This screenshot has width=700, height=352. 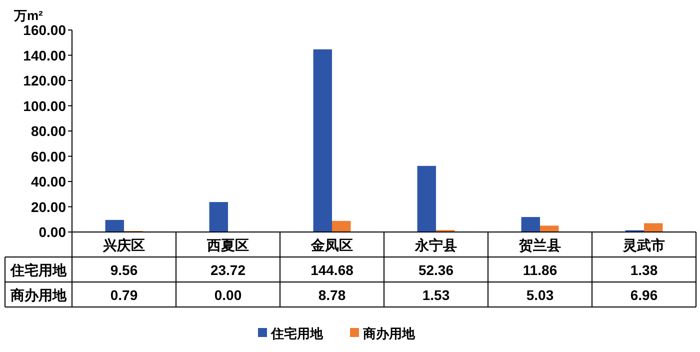 I want to click on ytick: 0.00, so click(x=52, y=232).